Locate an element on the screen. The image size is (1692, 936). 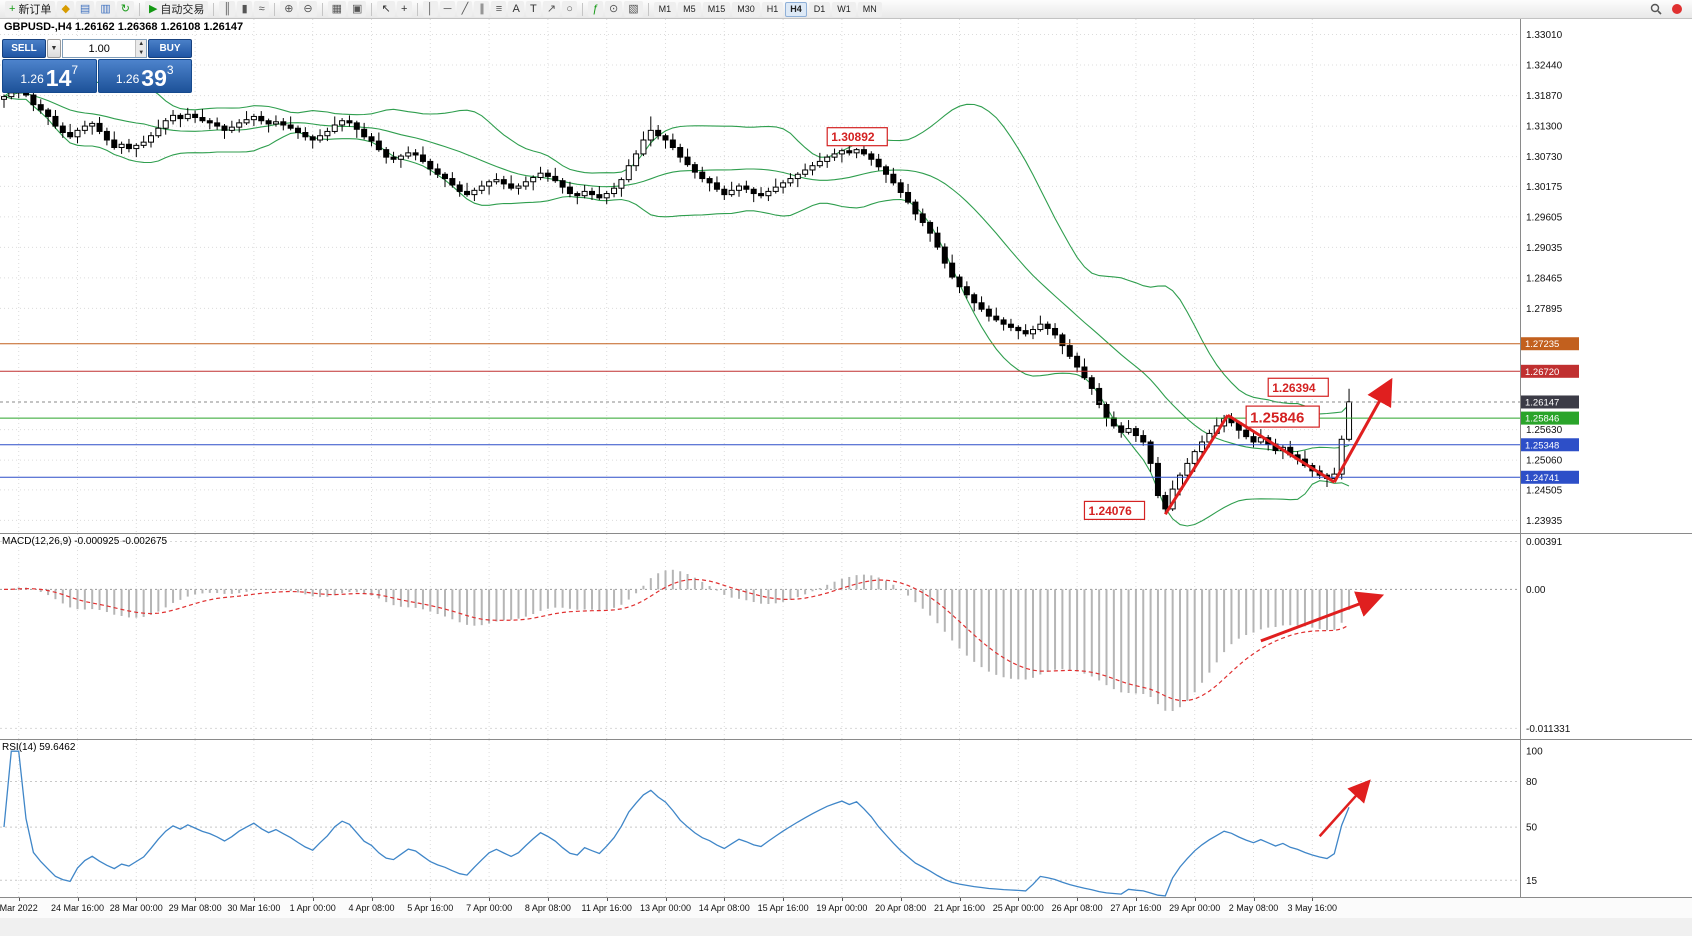
cursor-icon: ↖ is located at coordinates (386, 8).